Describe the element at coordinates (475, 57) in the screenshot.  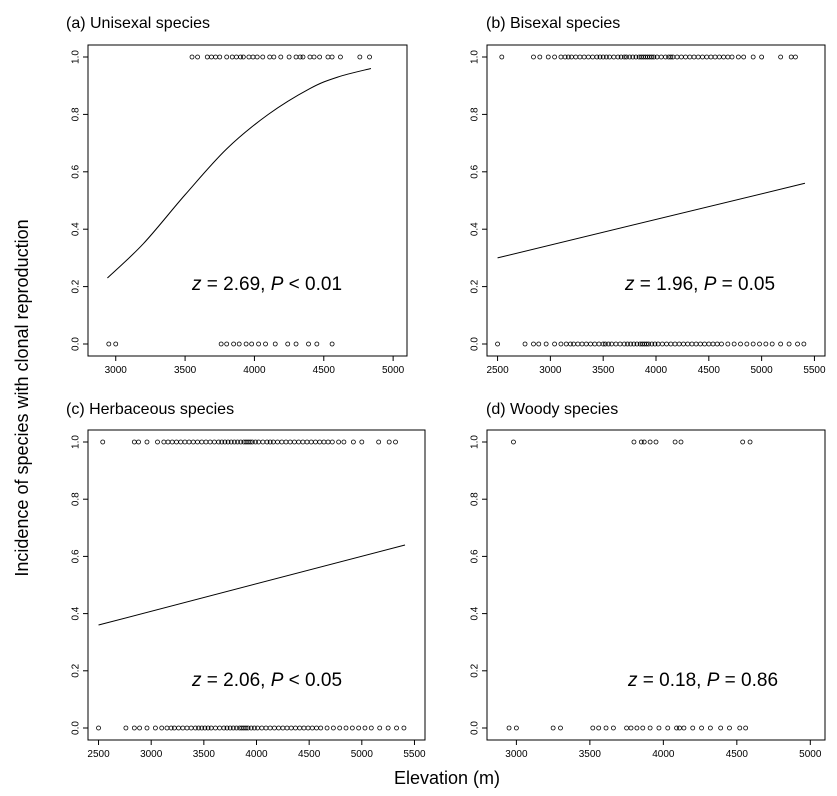
I see `y-tick-label: 1.0` at that location.